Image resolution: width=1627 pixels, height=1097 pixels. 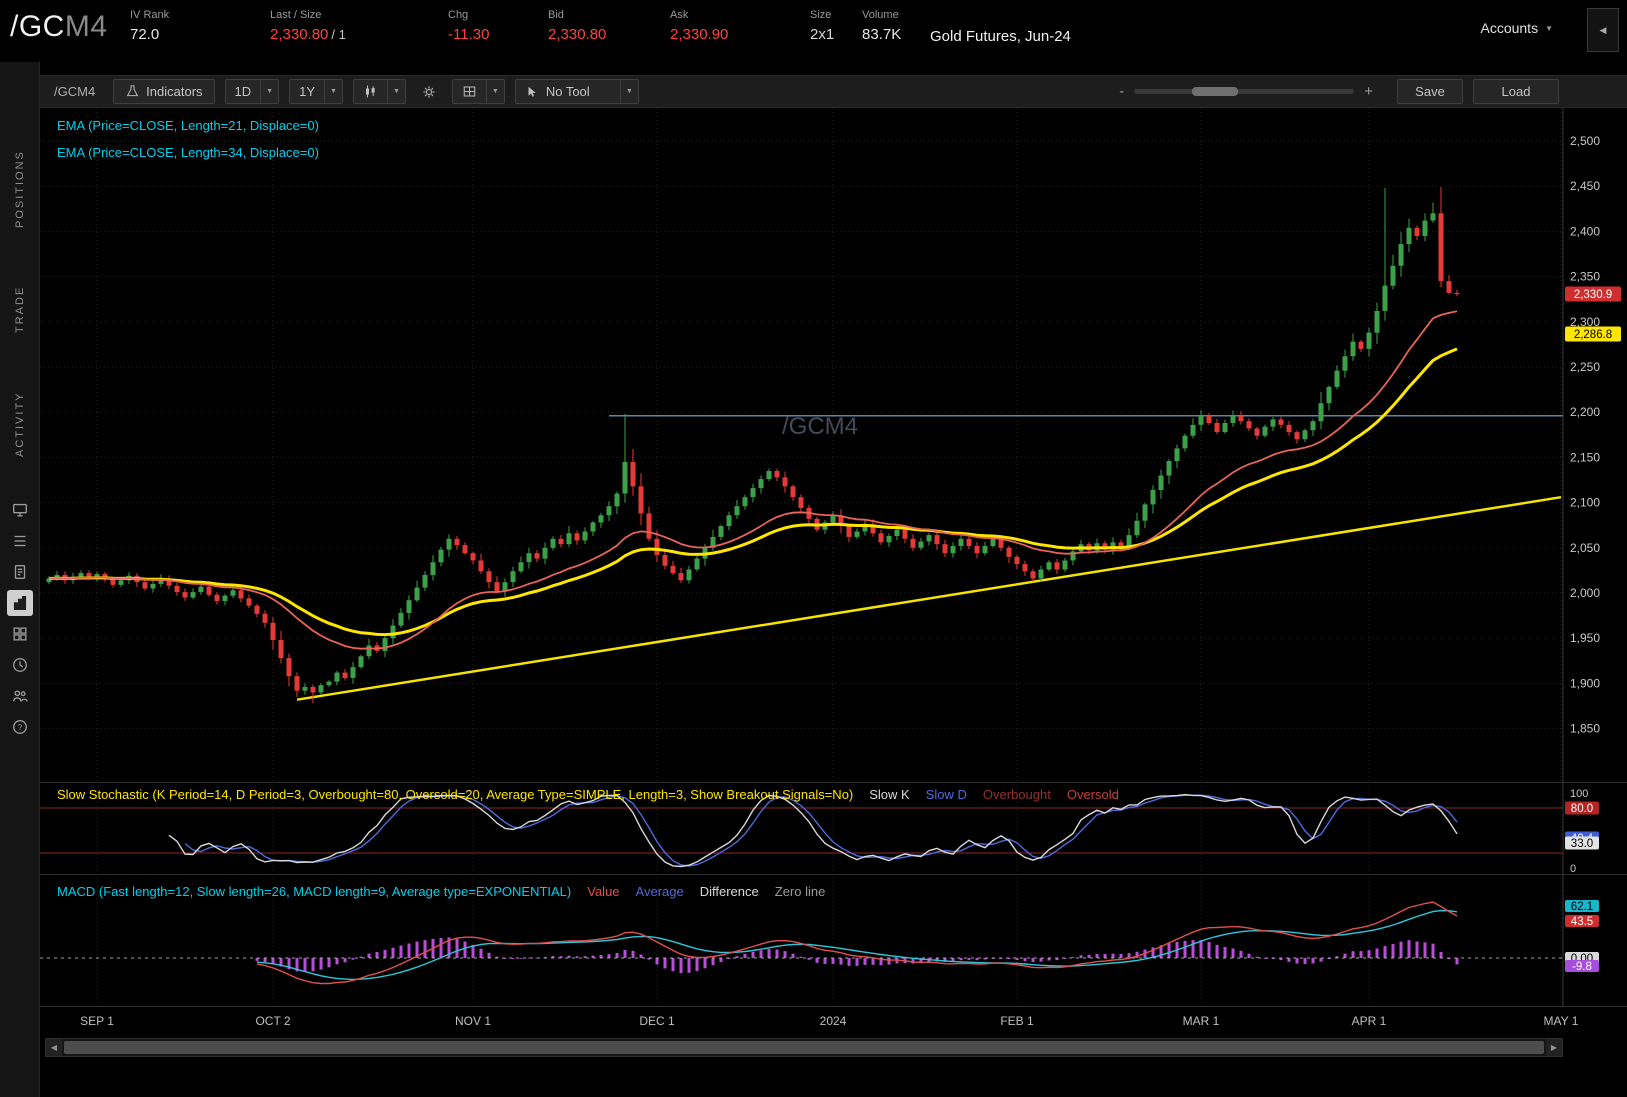 What do you see at coordinates (296, 15) in the screenshot?
I see `field-label: Last / Size` at bounding box center [296, 15].